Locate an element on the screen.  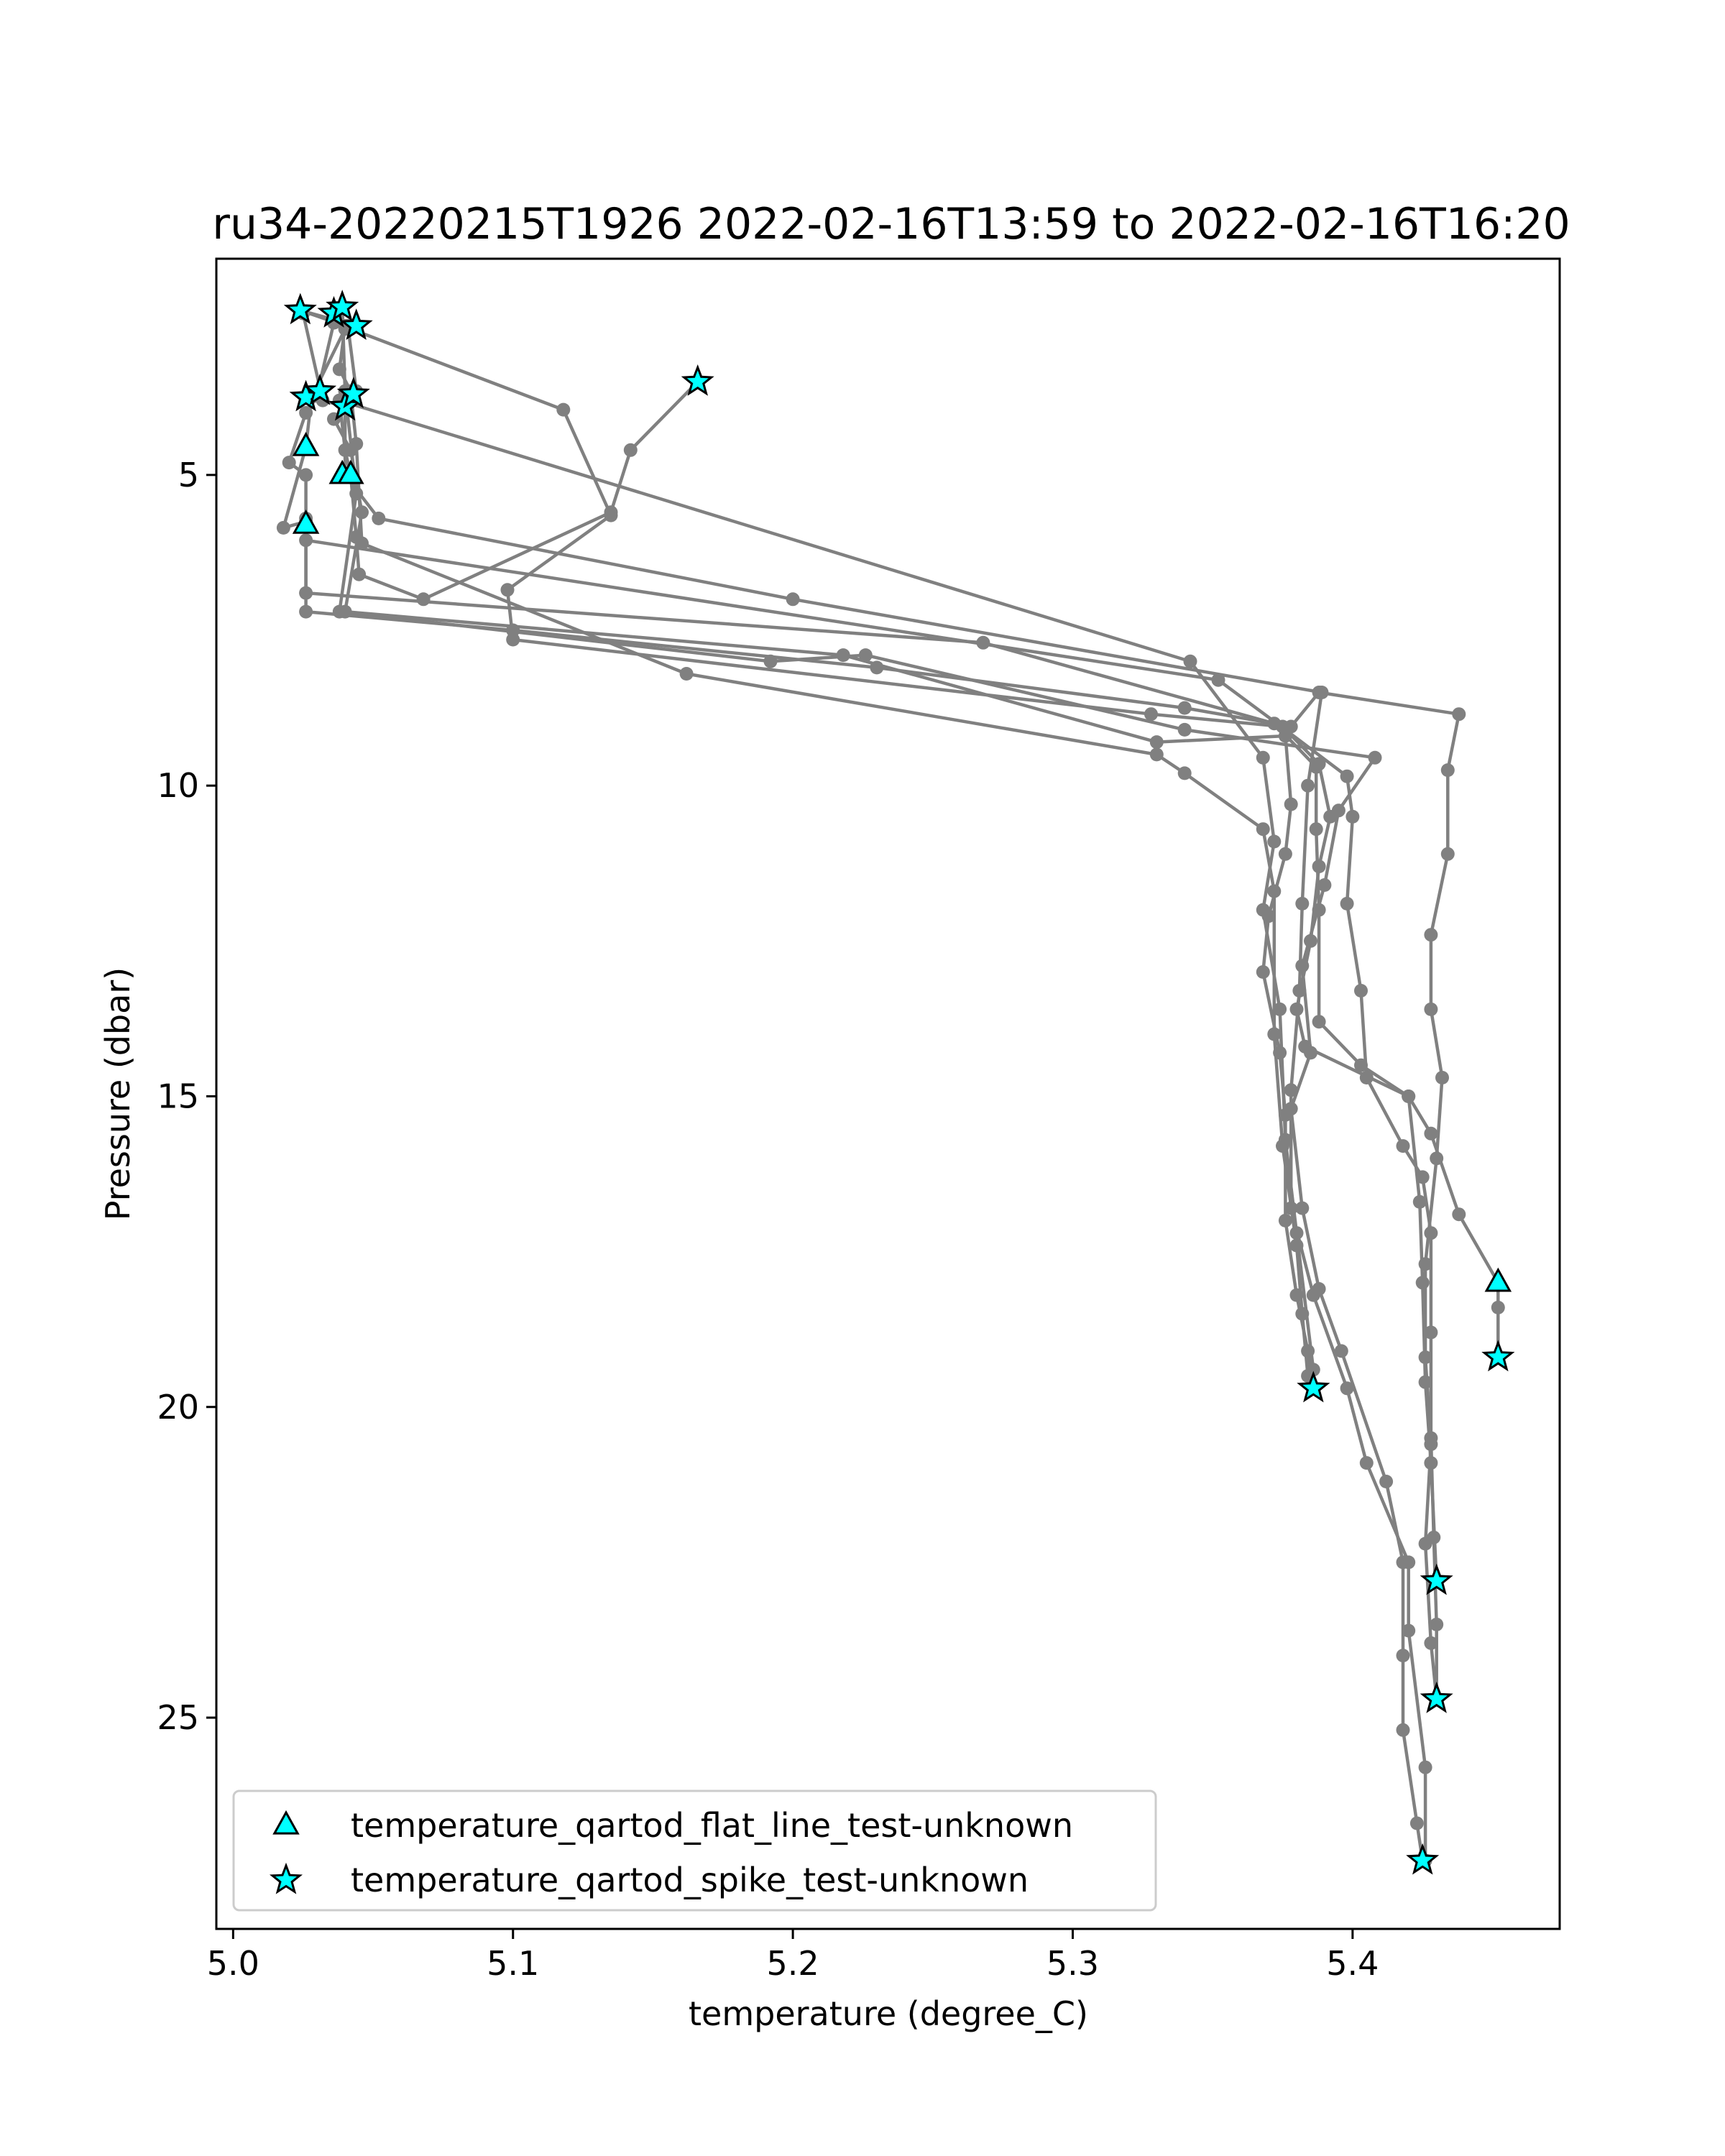
y-tick-label: 10 is located at coordinates (178, 785).